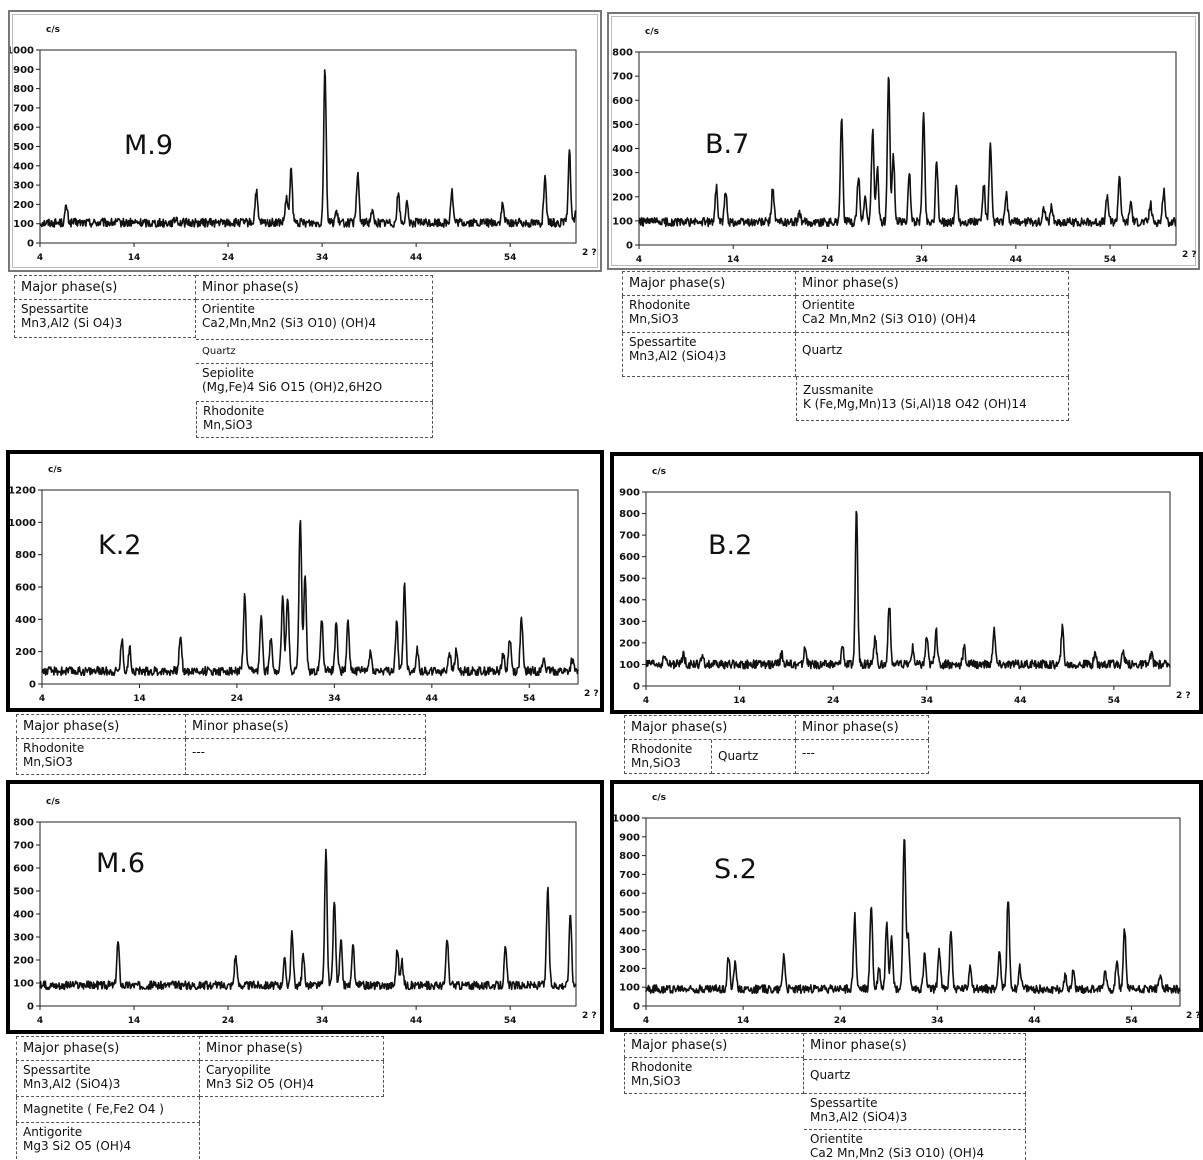  What do you see at coordinates (314, 420) in the screenshot?
I see `minor-phase-cell: Rhodonite Mn,SiO3` at bounding box center [314, 420].